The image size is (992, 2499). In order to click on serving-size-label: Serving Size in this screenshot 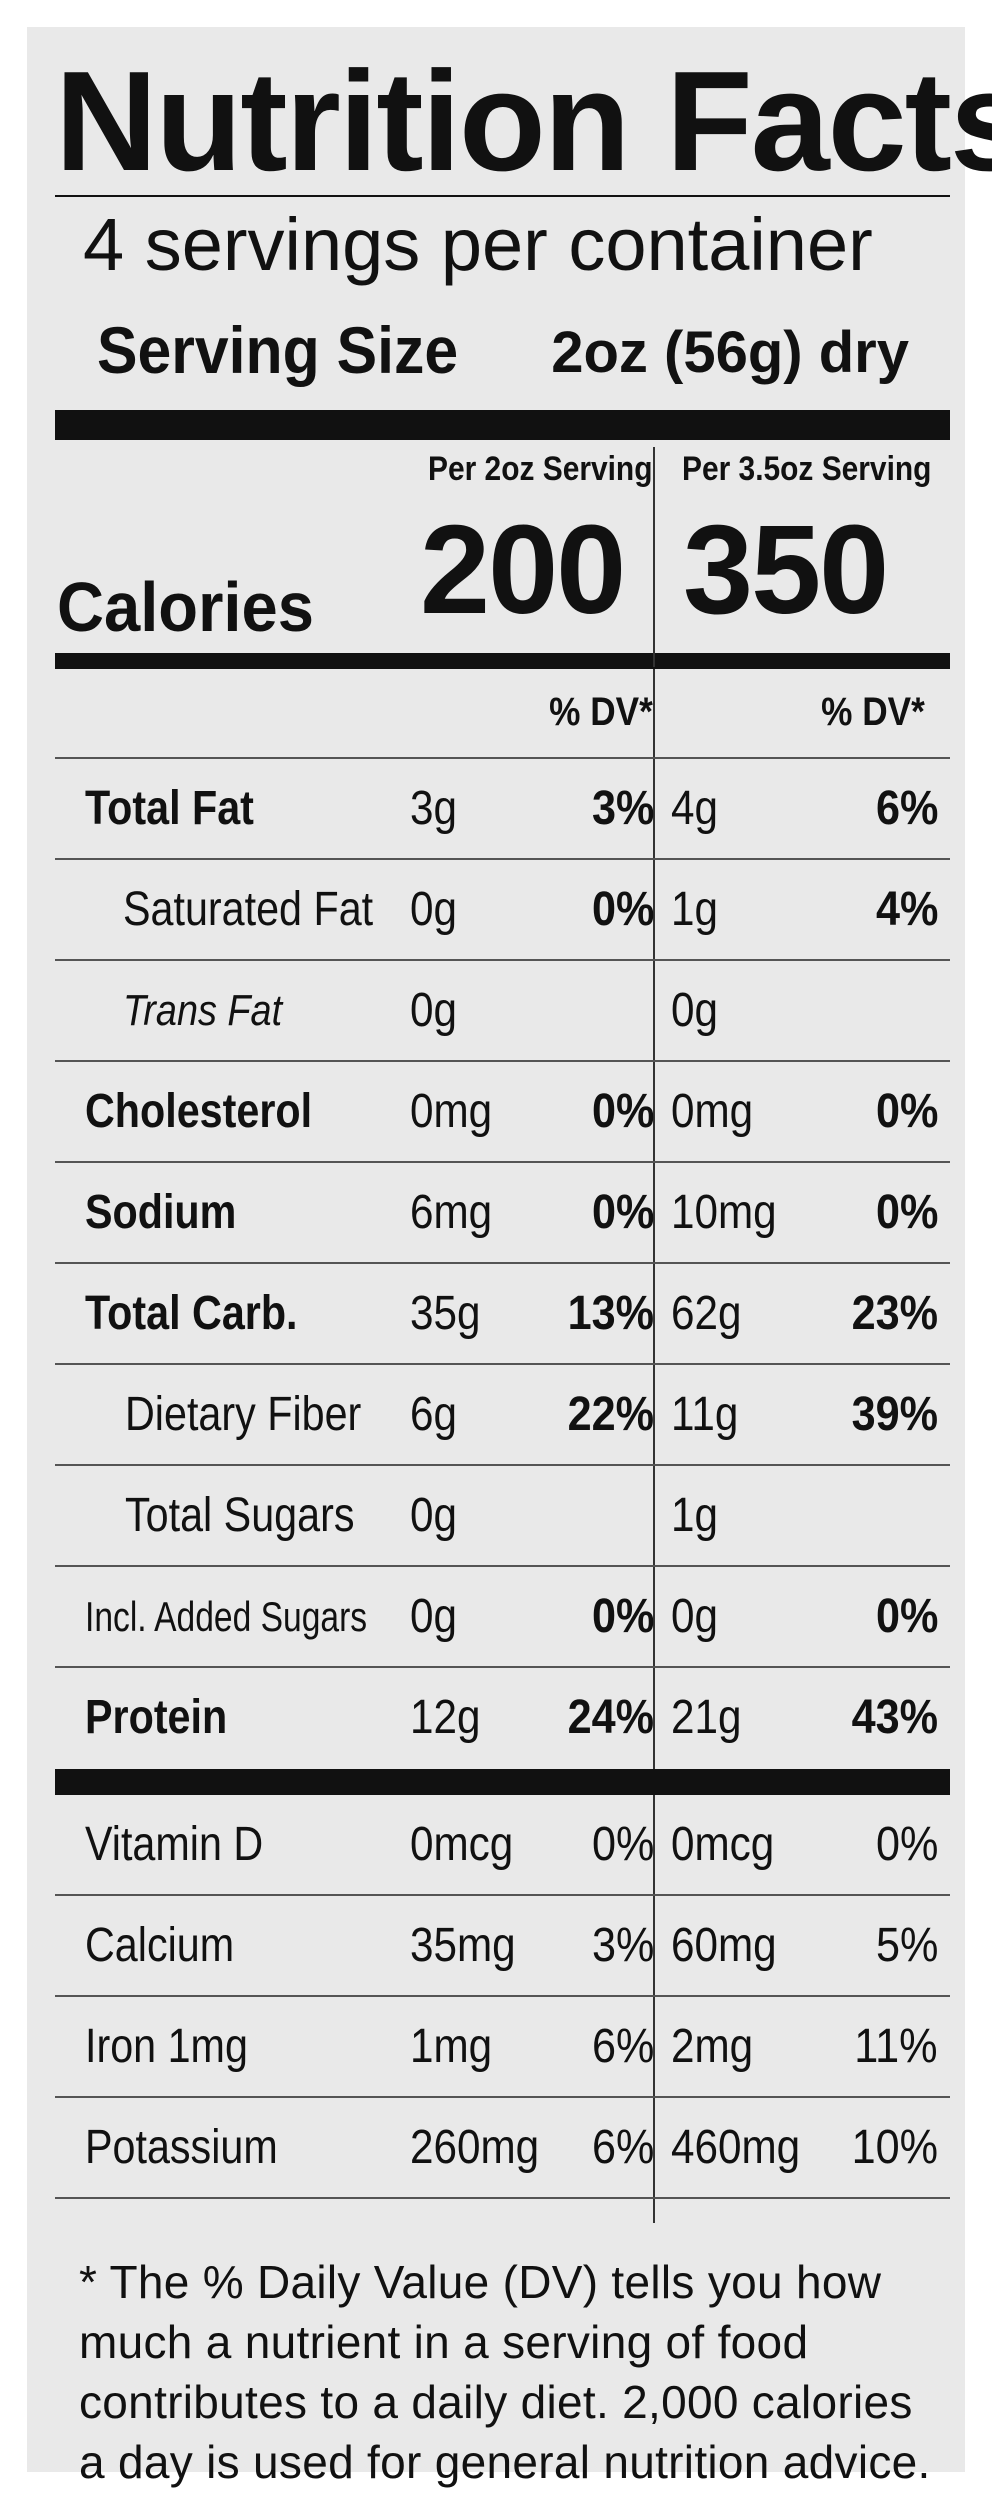, I will do `click(278, 350)`.